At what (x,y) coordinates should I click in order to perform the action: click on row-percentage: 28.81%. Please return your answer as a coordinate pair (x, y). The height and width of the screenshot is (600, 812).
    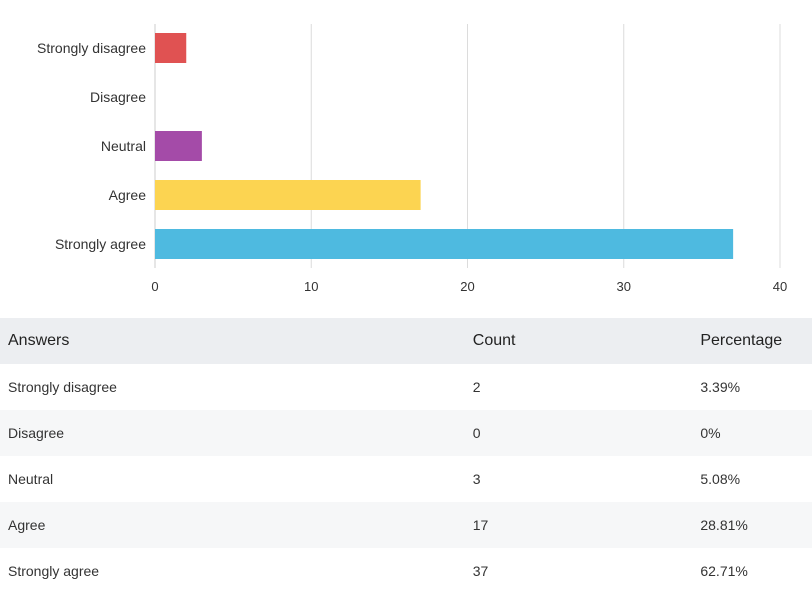
    Looking at the image, I should click on (756, 525).